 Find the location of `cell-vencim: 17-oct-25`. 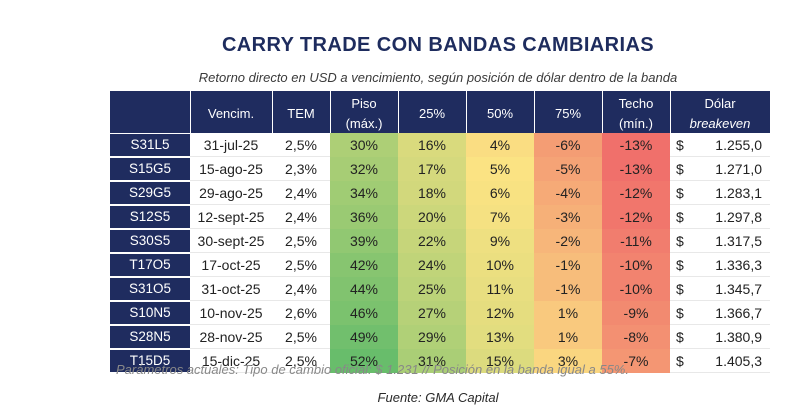

cell-vencim: 17-oct-25 is located at coordinates (231, 264).